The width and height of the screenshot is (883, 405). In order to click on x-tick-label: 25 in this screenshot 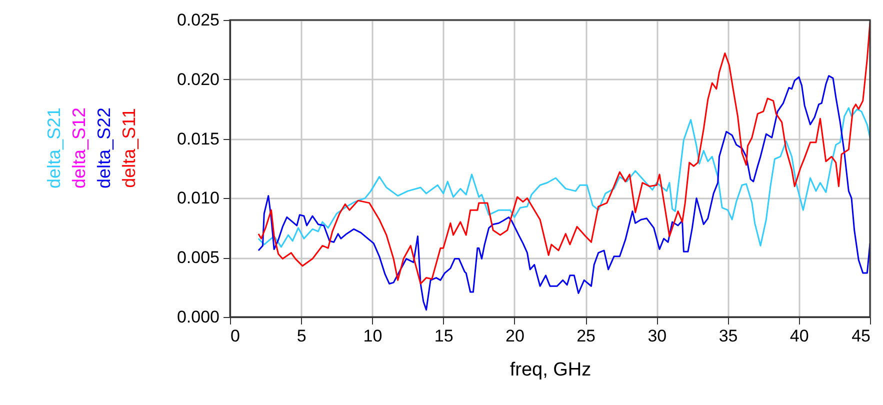, I will do `click(586, 336)`.